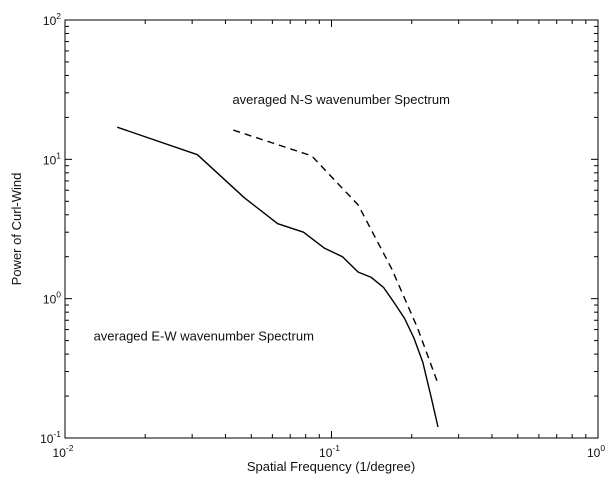 The image size is (605, 480). I want to click on x-tick-label: 10⁻¹, so click(329, 451).